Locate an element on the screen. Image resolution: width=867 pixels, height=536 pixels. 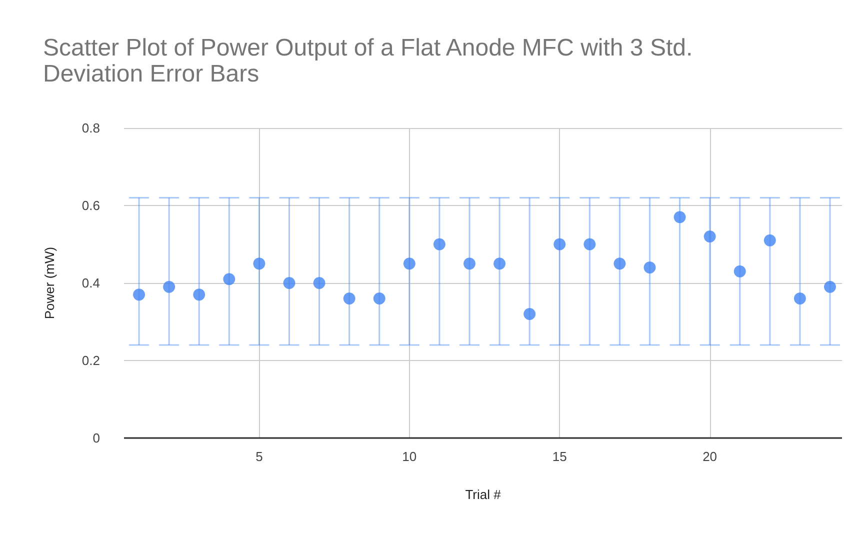
y-tick-label: 0.2 is located at coordinates (91, 360).